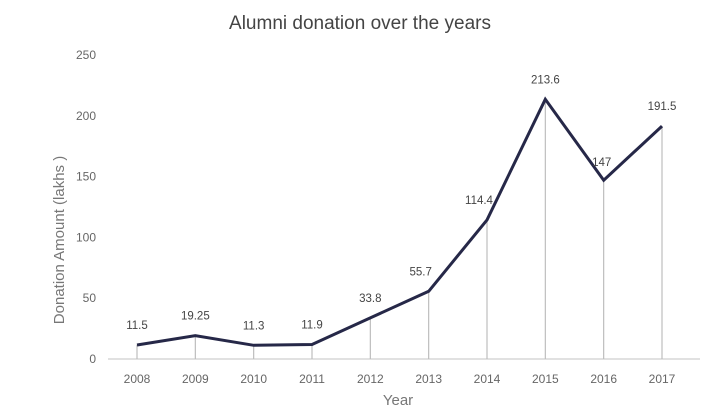  I want to click on x-tick-label: 2010, so click(253, 379).